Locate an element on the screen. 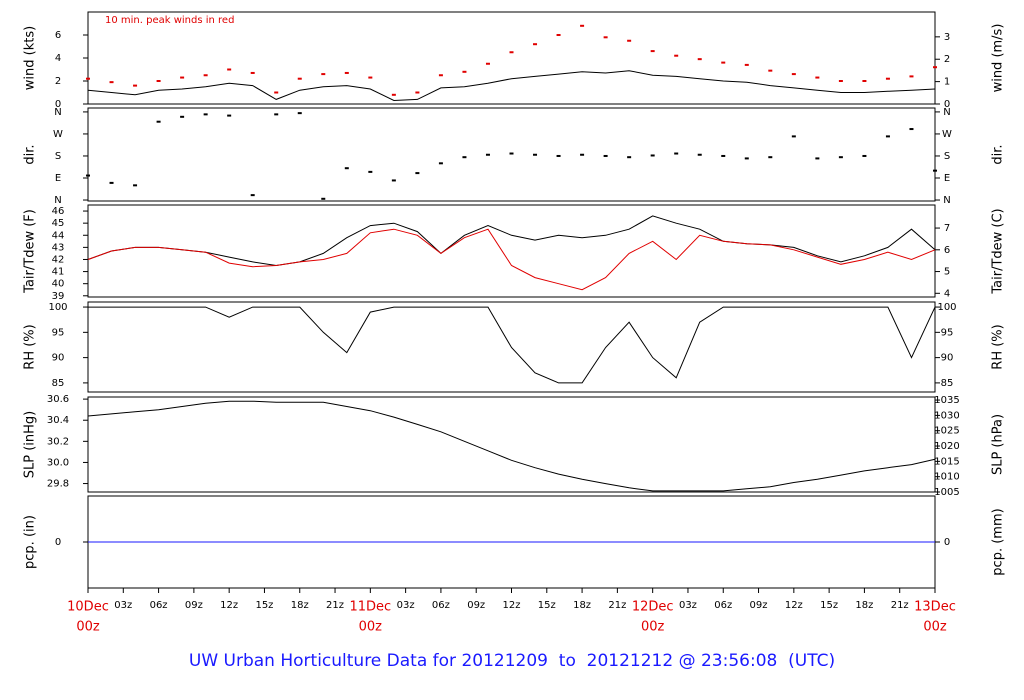  y2-tick-label: 1 is located at coordinates (947, 82).